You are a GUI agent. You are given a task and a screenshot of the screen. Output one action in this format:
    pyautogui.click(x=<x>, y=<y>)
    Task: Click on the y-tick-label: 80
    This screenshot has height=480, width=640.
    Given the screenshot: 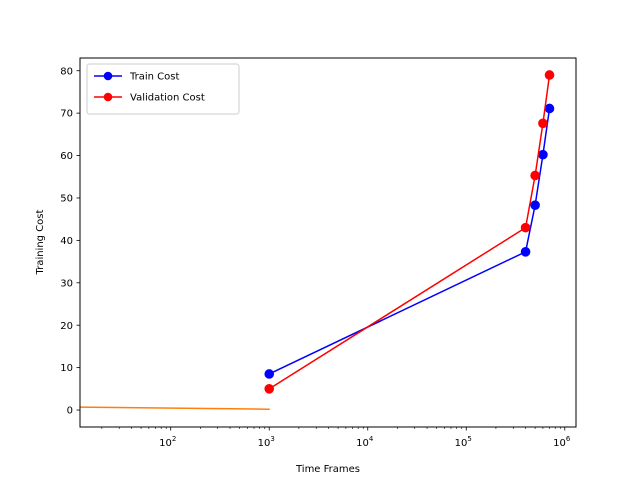 What is the action you would take?
    pyautogui.click(x=66, y=71)
    